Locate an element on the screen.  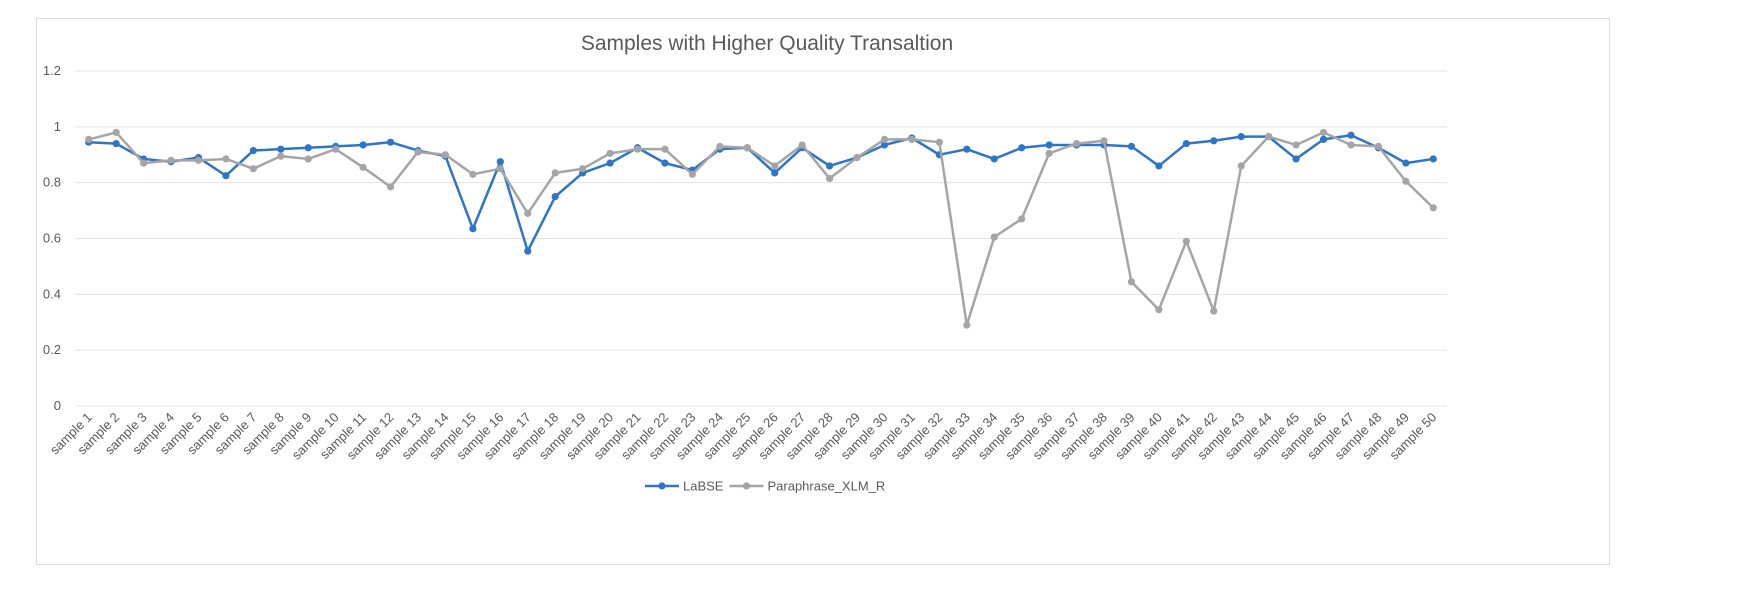
legend-item: LaBSE is located at coordinates (684, 486).